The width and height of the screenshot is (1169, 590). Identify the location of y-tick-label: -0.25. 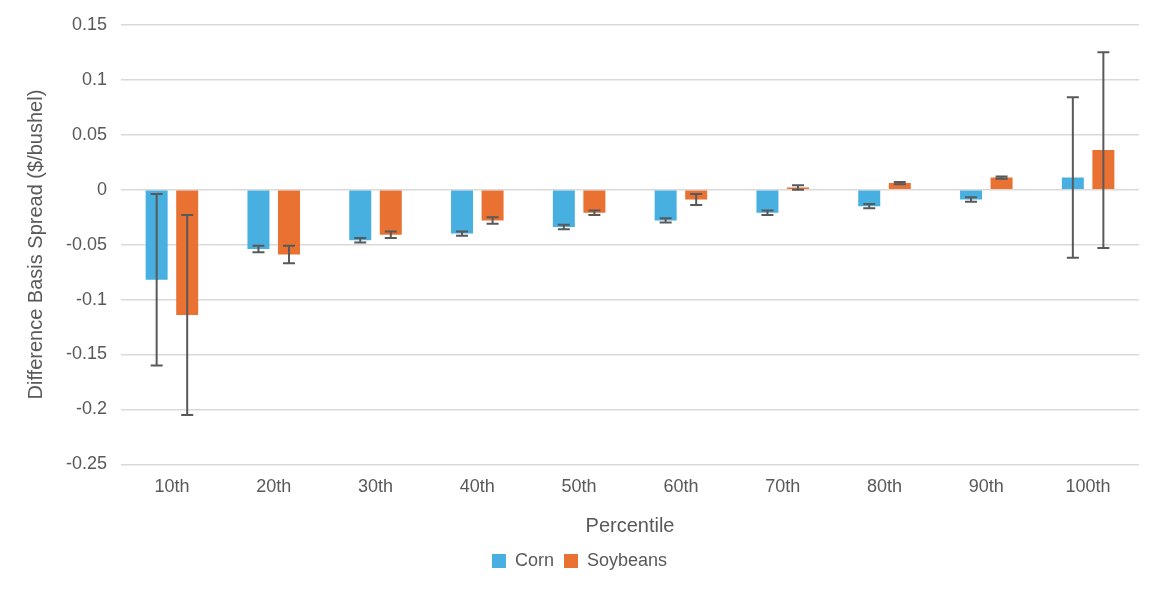
(87, 463).